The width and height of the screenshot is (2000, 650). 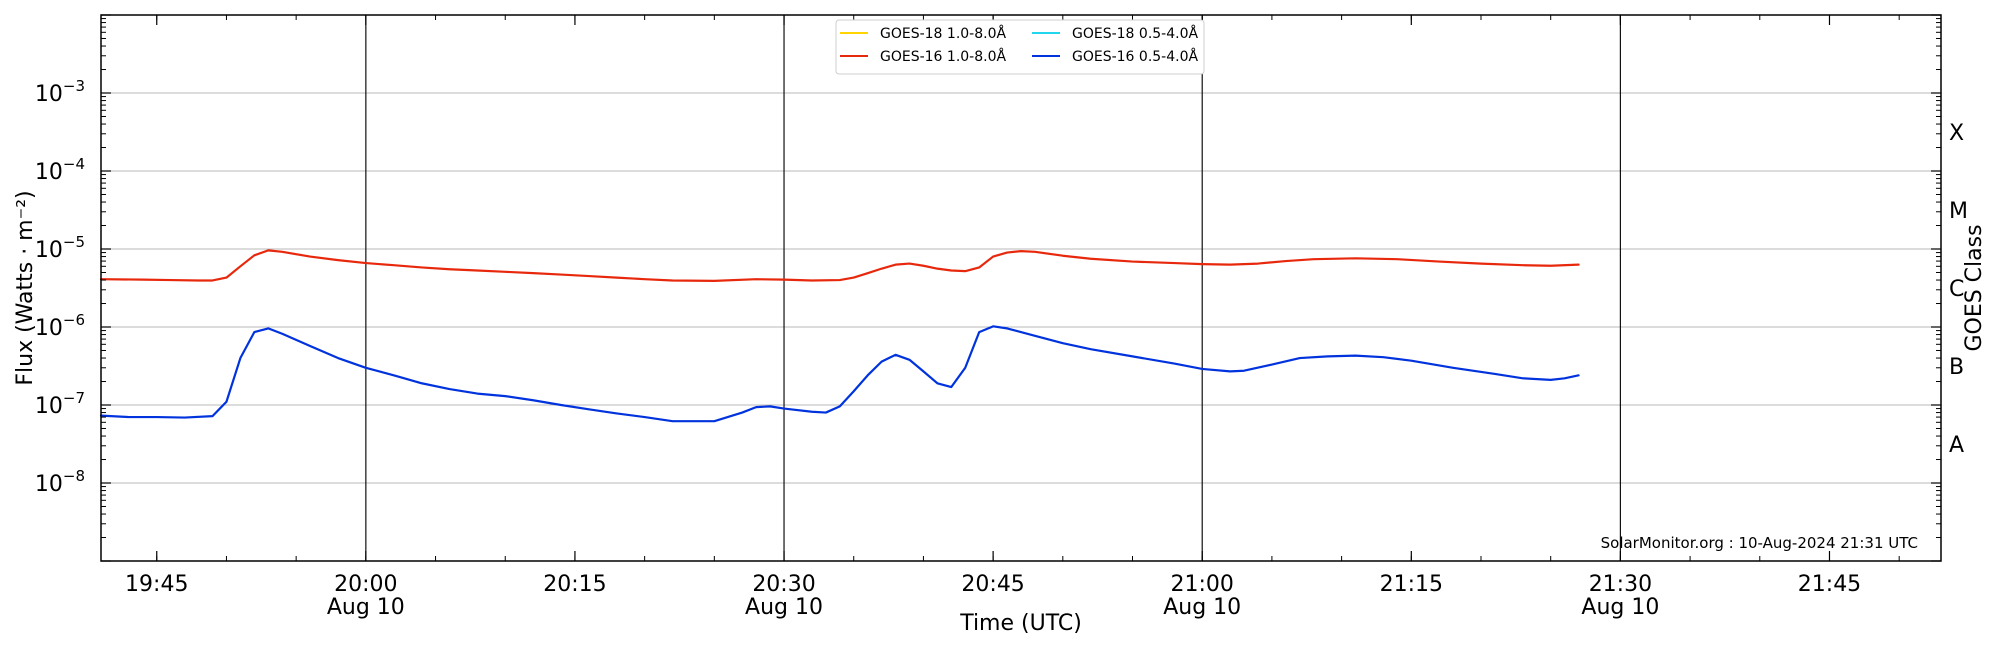 I want to click on legend-entry-label: GOES-16 0.5-4.0Å, so click(x=1135, y=56).